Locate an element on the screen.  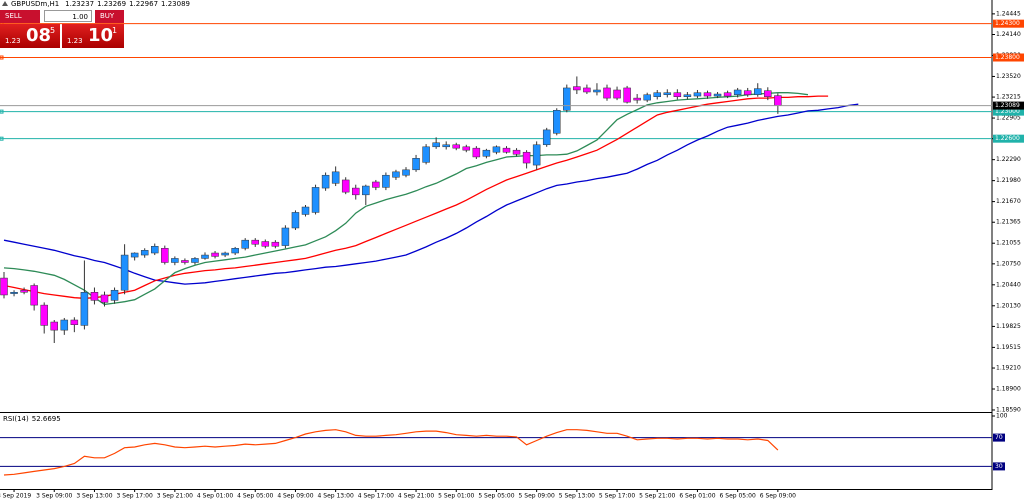
one-click-trading-panel: SELL 1.00 BUY 1.23 08 5 1.23 10 1 is located at coordinates (63, 29).